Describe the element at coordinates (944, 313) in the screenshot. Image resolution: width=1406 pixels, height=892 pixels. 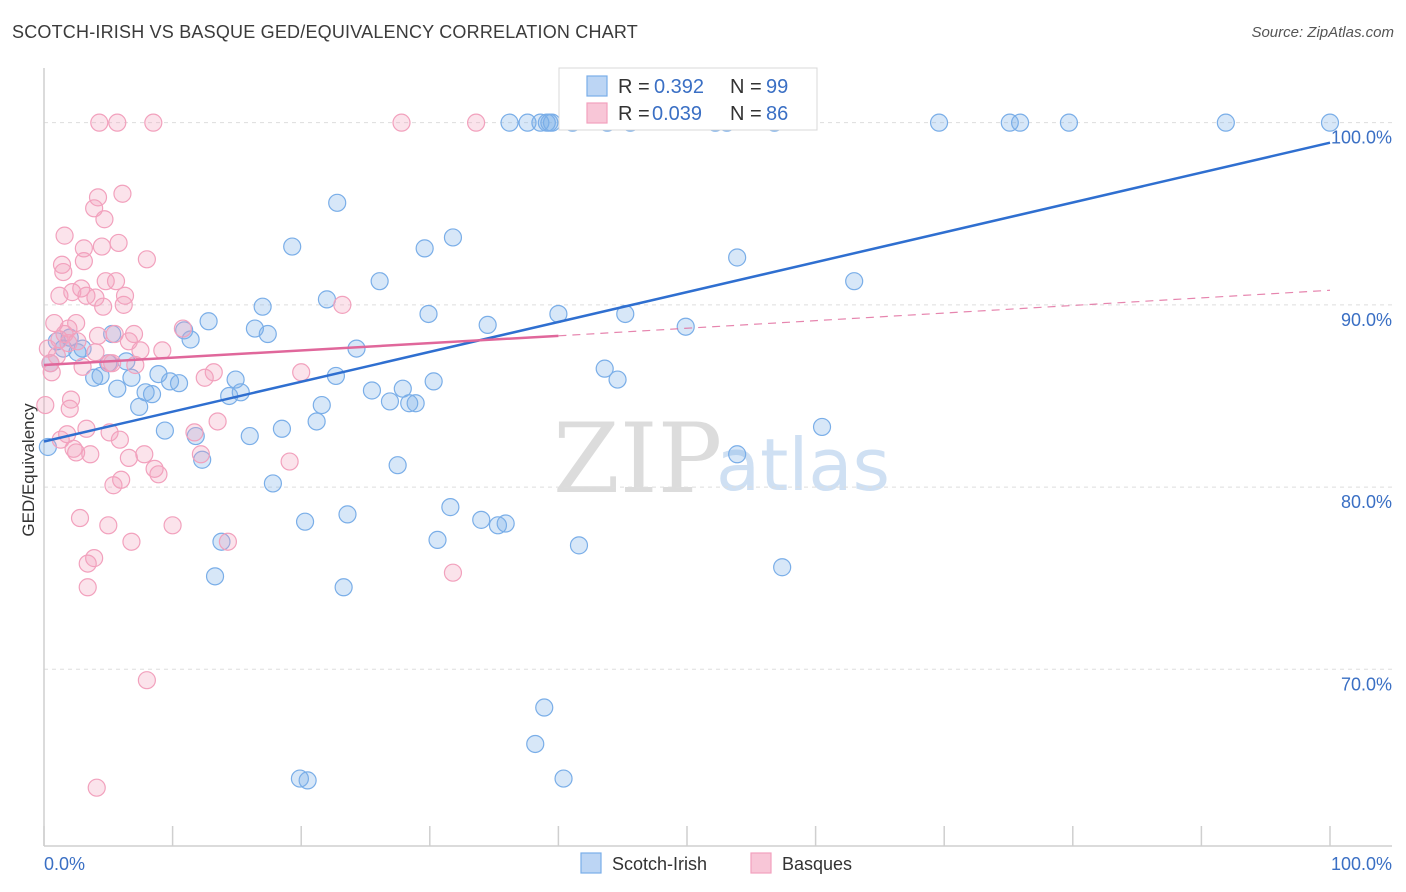
I see `basques-trend-line-extension` at that location.